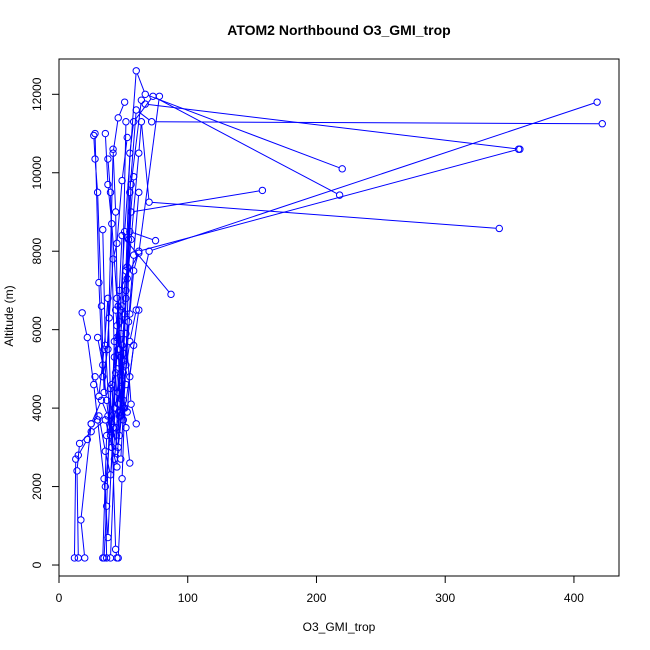 Image resolution: width=650 pixels, height=650 pixels. I want to click on chart-title: ATOM2 Northbound O3_GMI_trop, so click(338, 30).